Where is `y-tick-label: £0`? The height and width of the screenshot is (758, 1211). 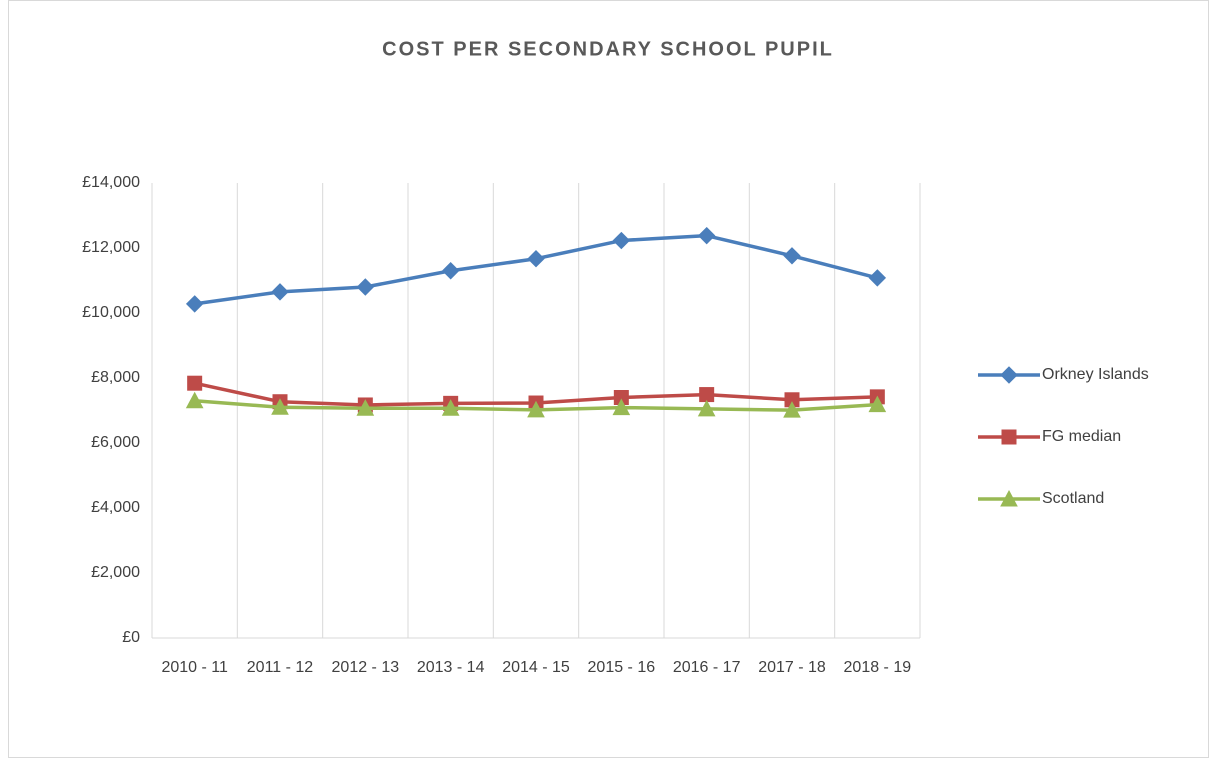
y-tick-label: £0 is located at coordinates (131, 637).